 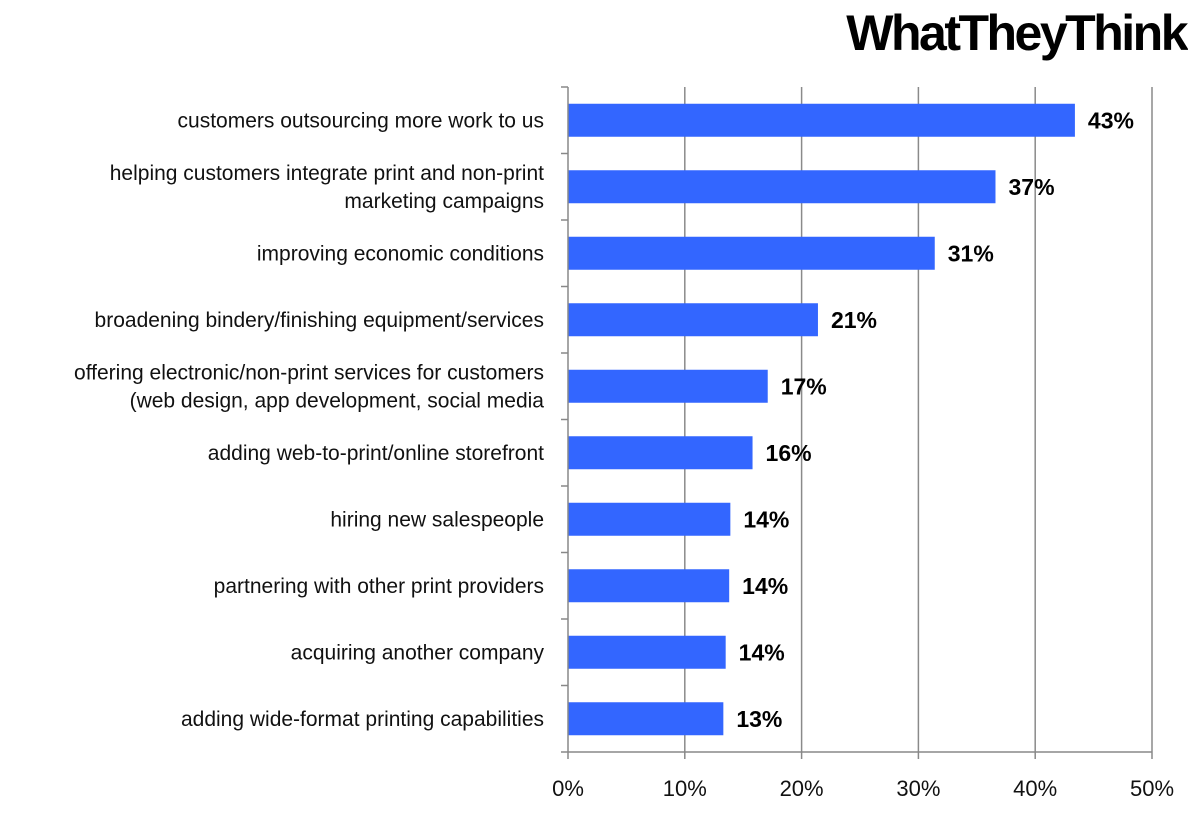 What do you see at coordinates (854, 320) in the screenshot?
I see `bar-value-label: 21%` at bounding box center [854, 320].